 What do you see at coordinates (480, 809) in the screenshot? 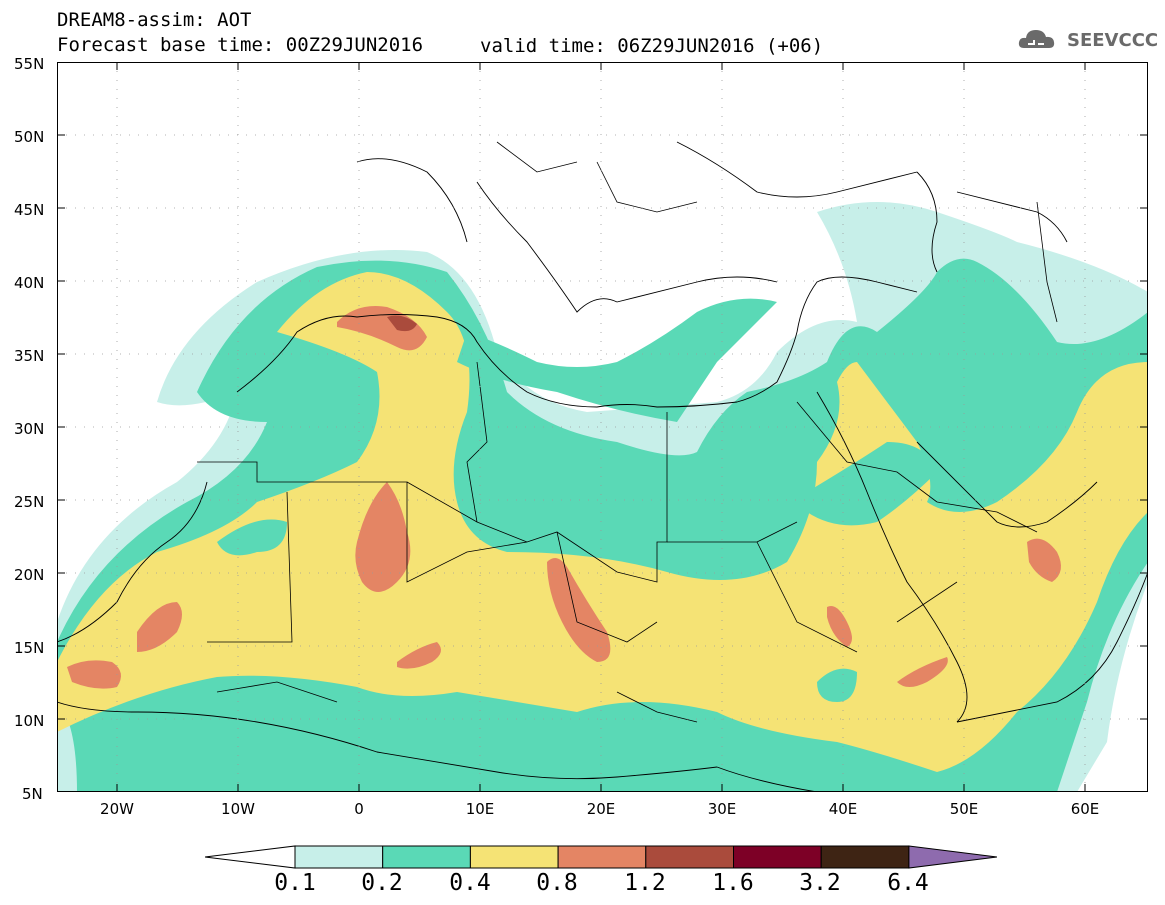
I see `lon-label: 10E` at bounding box center [480, 809].